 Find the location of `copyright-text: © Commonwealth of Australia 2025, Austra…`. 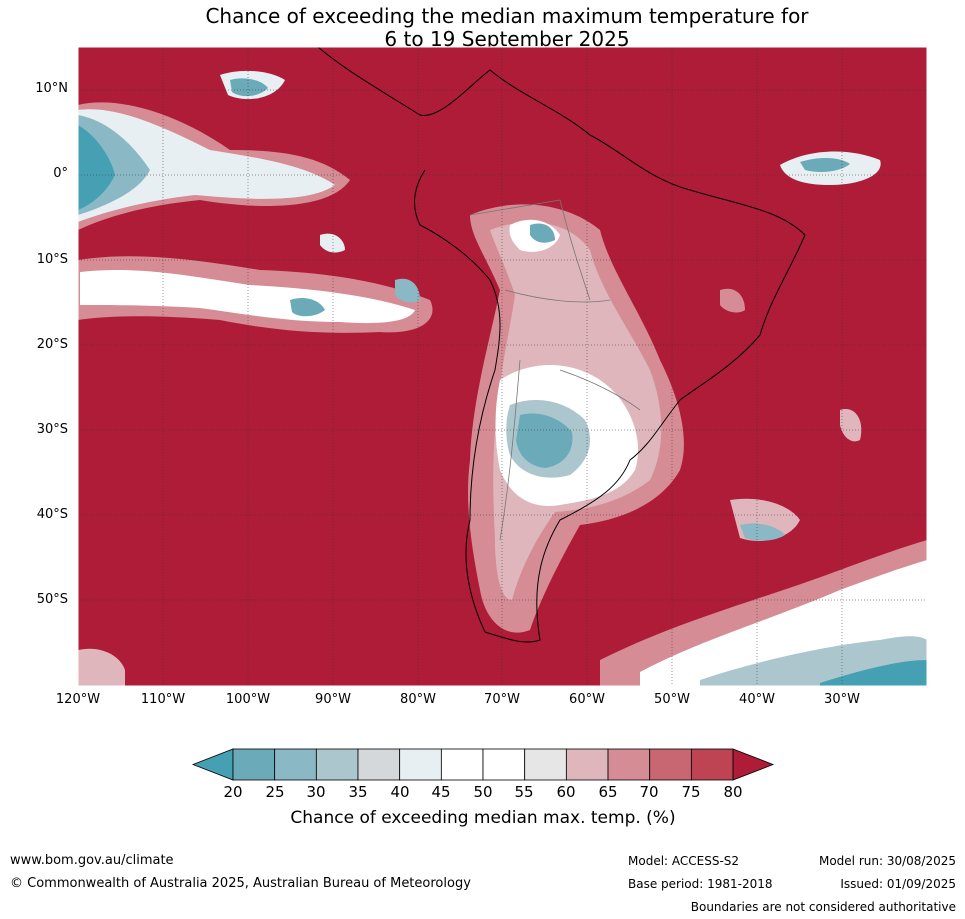

copyright-text: © Commonwealth of Australia 2025, Austra… is located at coordinates (240, 883).